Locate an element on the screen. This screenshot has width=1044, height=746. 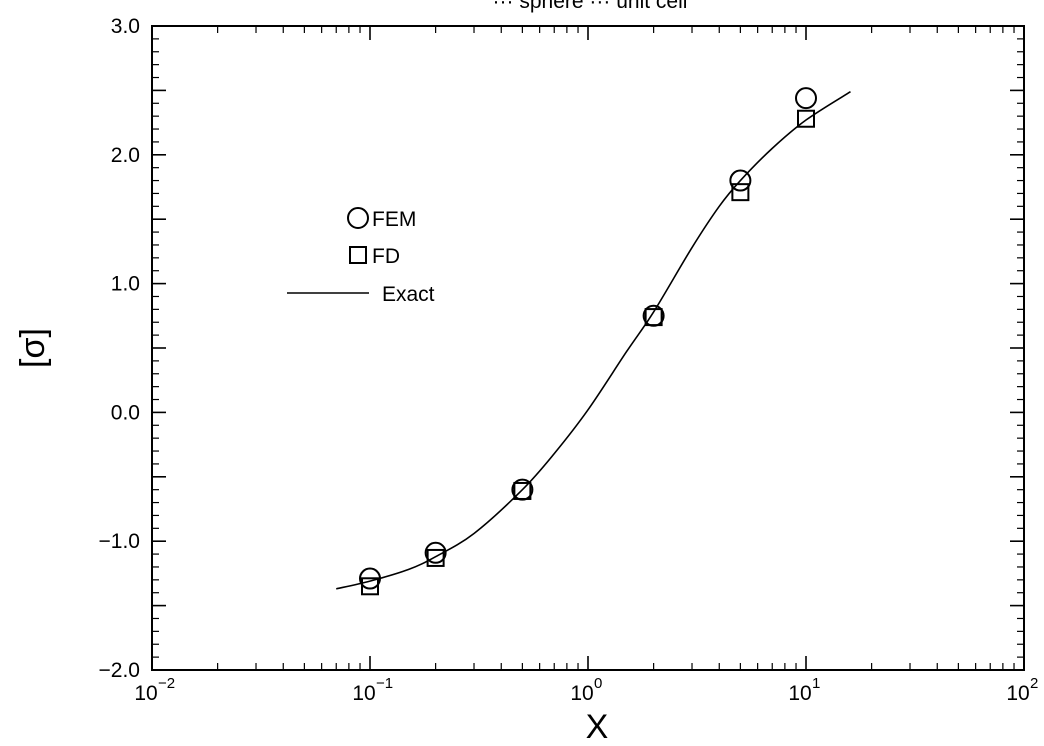
chart-title: ··· sphere ··· unit cell is located at coordinates (590, 6).